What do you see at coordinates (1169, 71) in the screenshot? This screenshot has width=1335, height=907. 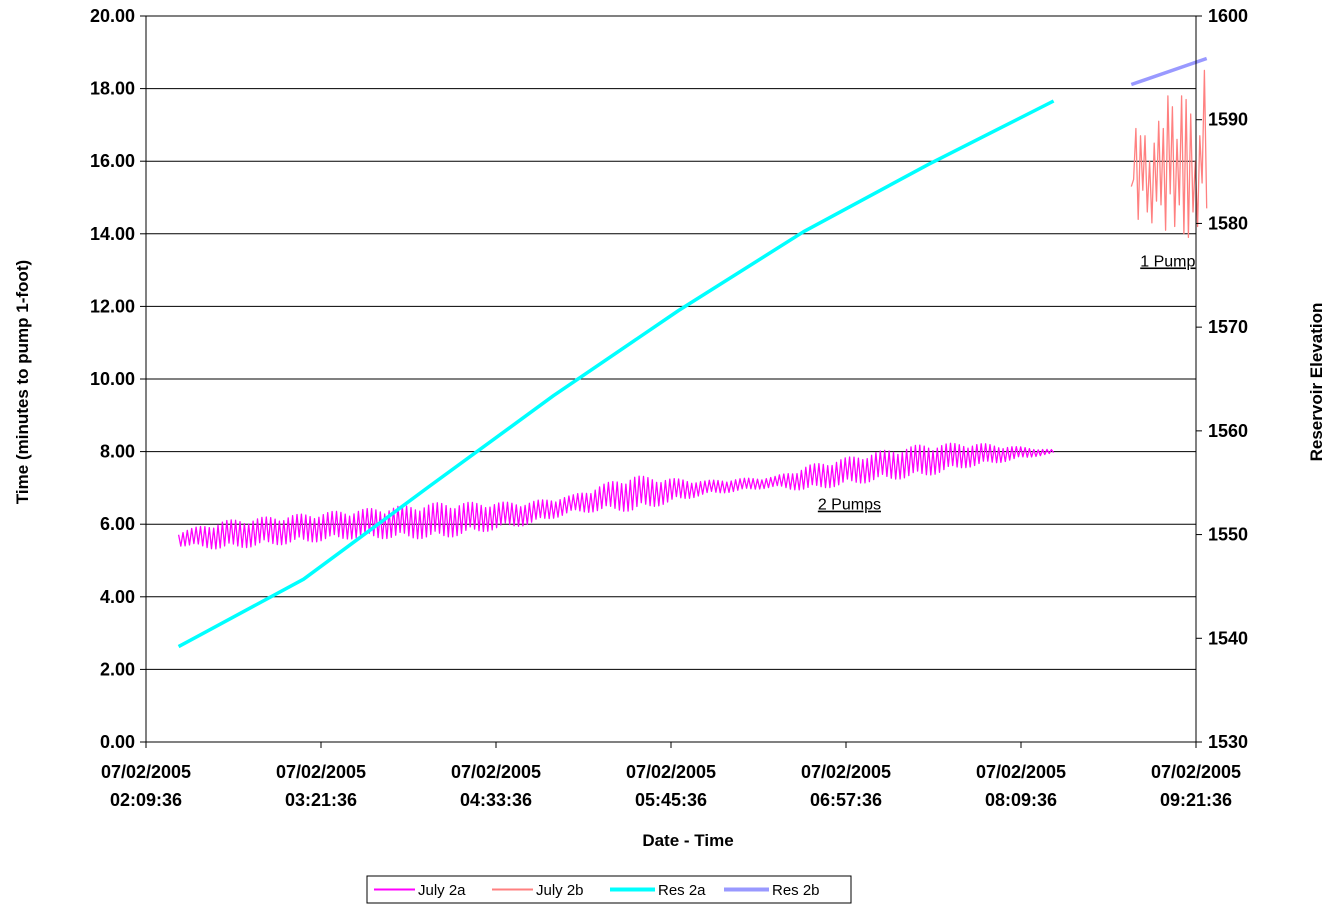 I see `series-line-res-2b` at bounding box center [1169, 71].